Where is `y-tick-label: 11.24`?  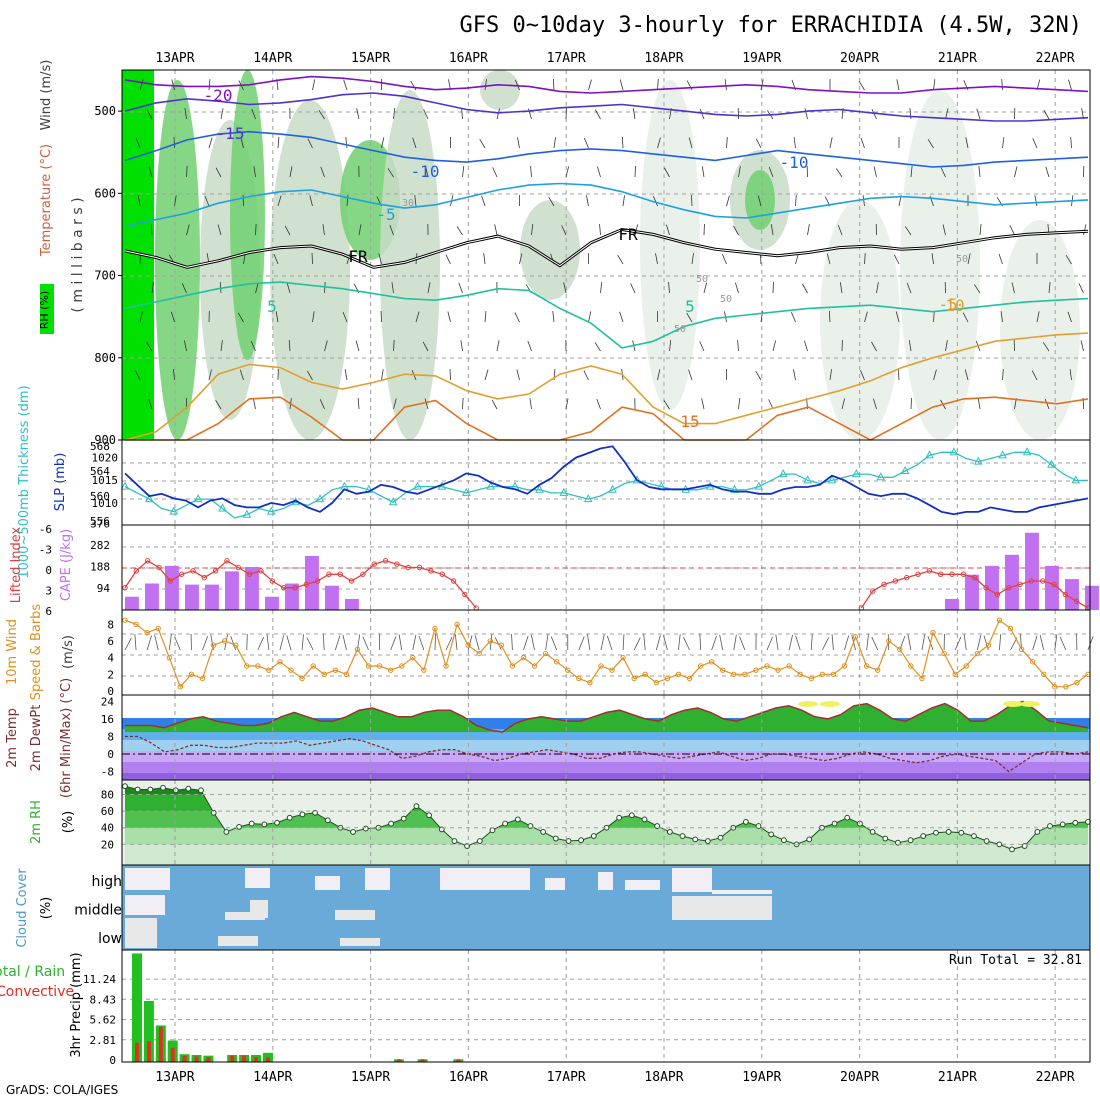
y-tick-label: 11.24 is located at coordinates (99, 979).